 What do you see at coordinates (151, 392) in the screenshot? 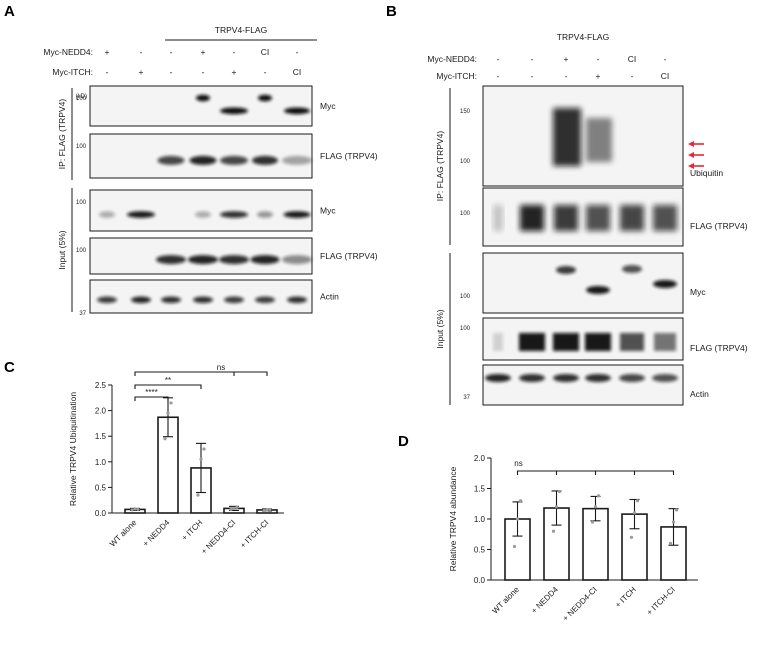
I see `significance-label: ****` at bounding box center [151, 392].